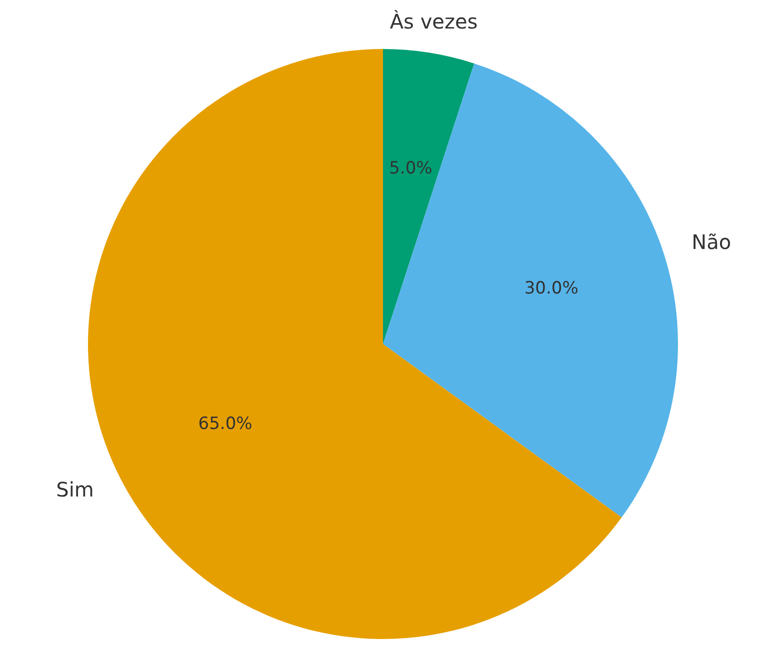 Image resolution: width=766 pixels, height=650 pixels. What do you see at coordinates (225, 424) in the screenshot?
I see `data-label: 65.0%` at bounding box center [225, 424].